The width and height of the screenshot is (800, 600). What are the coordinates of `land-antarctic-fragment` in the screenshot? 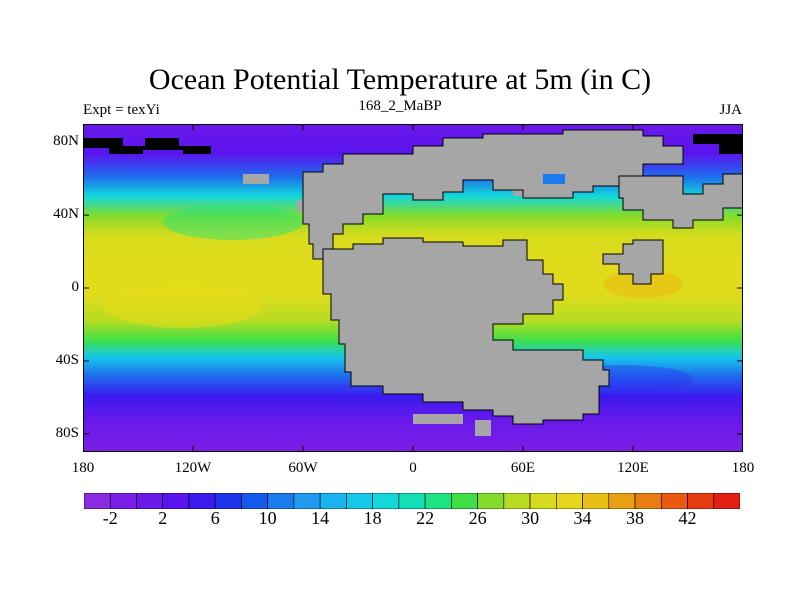 It's located at (438, 419).